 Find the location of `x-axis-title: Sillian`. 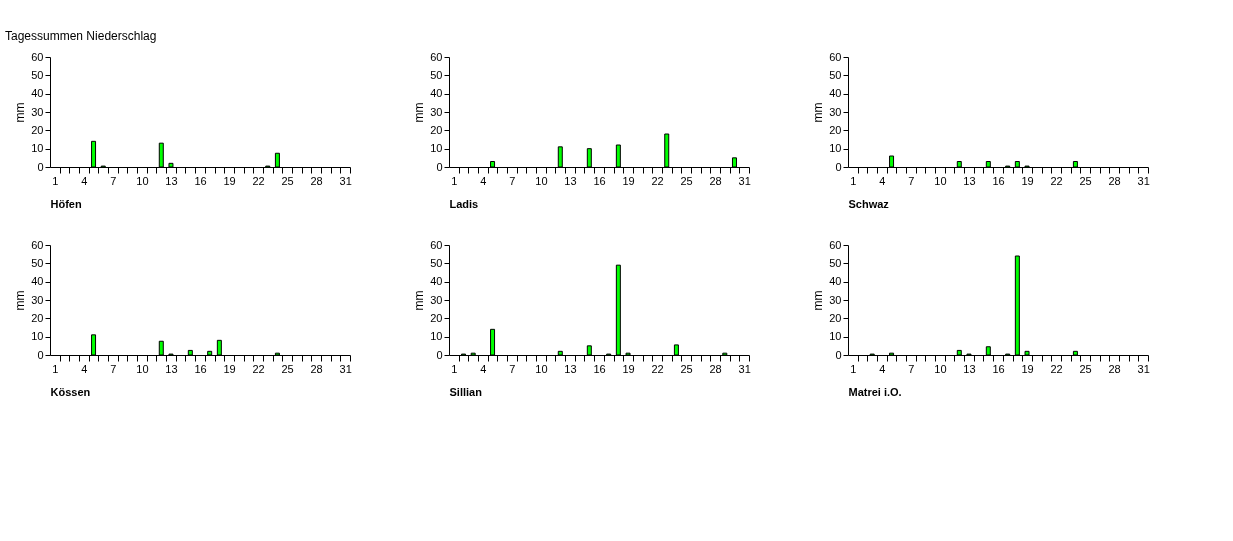

x-axis-title: Sillian is located at coordinates (466, 391).